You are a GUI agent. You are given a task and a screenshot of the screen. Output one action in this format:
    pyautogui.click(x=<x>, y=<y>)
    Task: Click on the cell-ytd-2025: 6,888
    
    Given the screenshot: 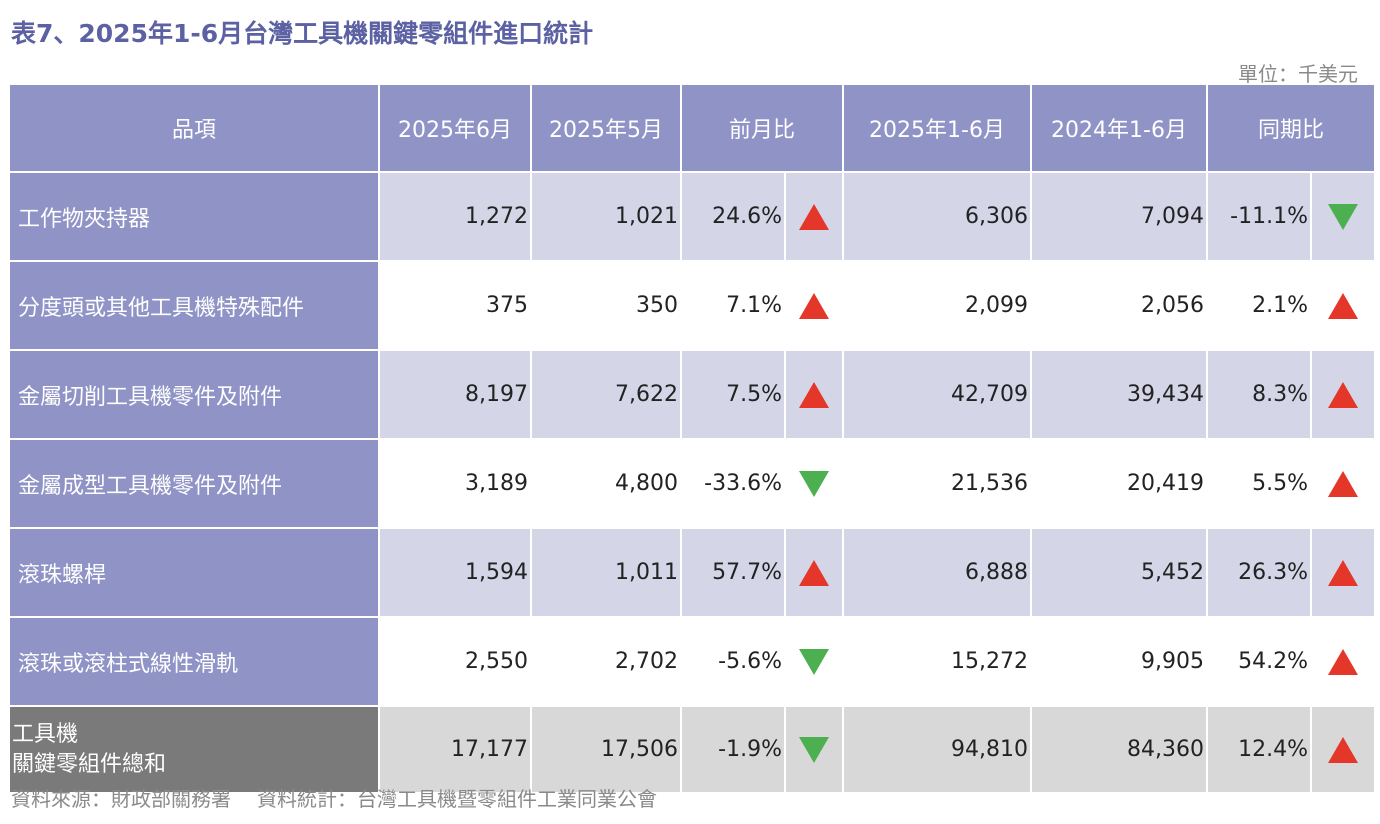 What is the action you would take?
    pyautogui.click(x=937, y=572)
    